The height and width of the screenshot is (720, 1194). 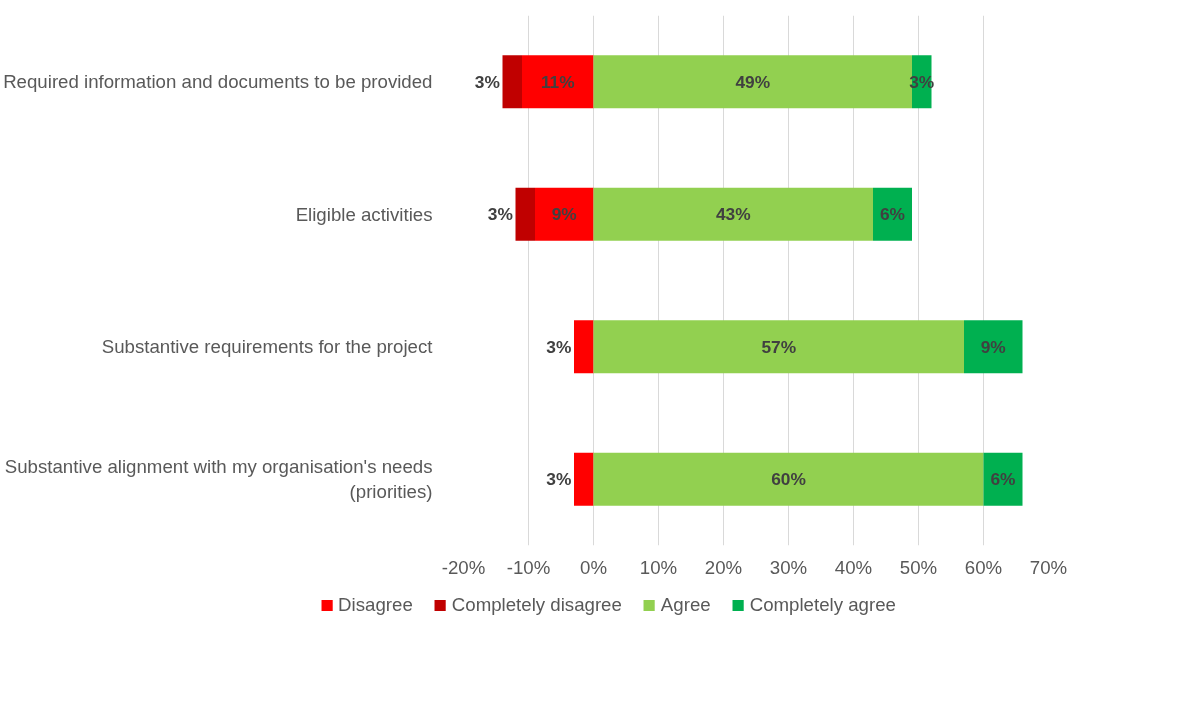 I want to click on x-tick-label: 50%, so click(x=918, y=567).